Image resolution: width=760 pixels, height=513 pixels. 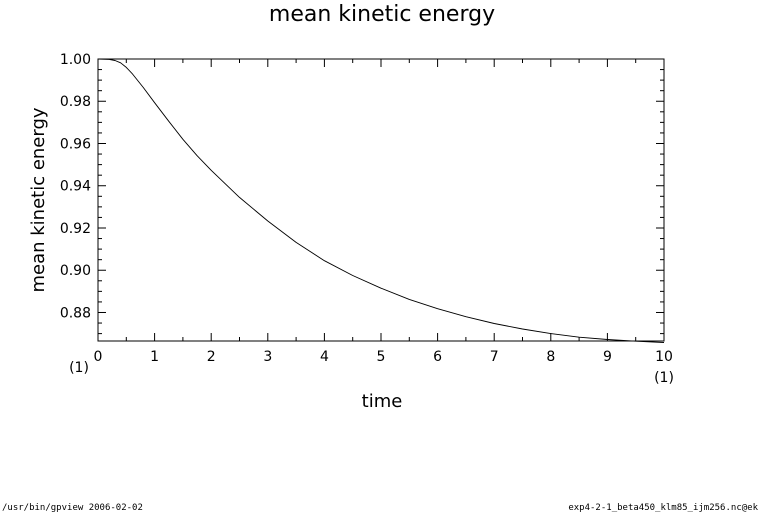 What do you see at coordinates (494, 357) in the screenshot?
I see `x-tick-label: 7` at bounding box center [494, 357].